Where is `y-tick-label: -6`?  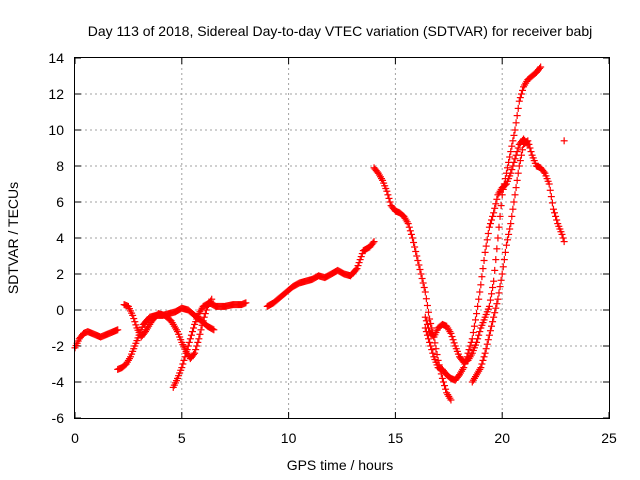
y-tick-label: -6 is located at coordinates (58, 418).